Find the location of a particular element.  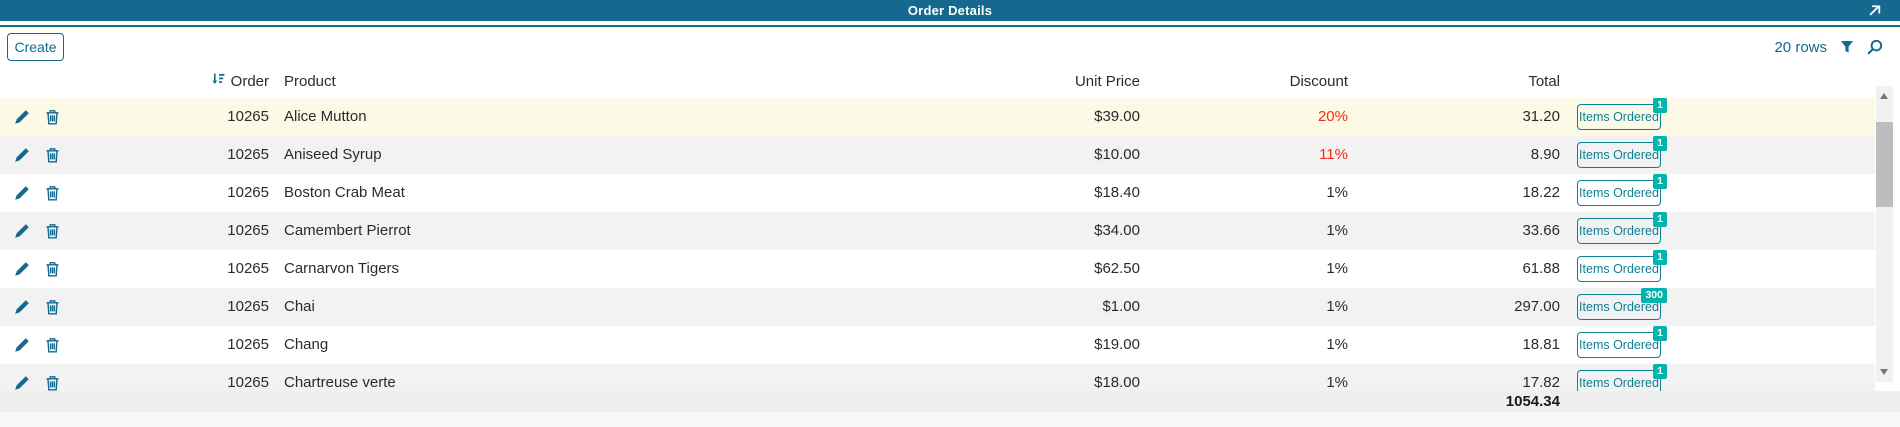

table-header: Order Product Unit Price Discount Total is located at coordinates (937, 82).